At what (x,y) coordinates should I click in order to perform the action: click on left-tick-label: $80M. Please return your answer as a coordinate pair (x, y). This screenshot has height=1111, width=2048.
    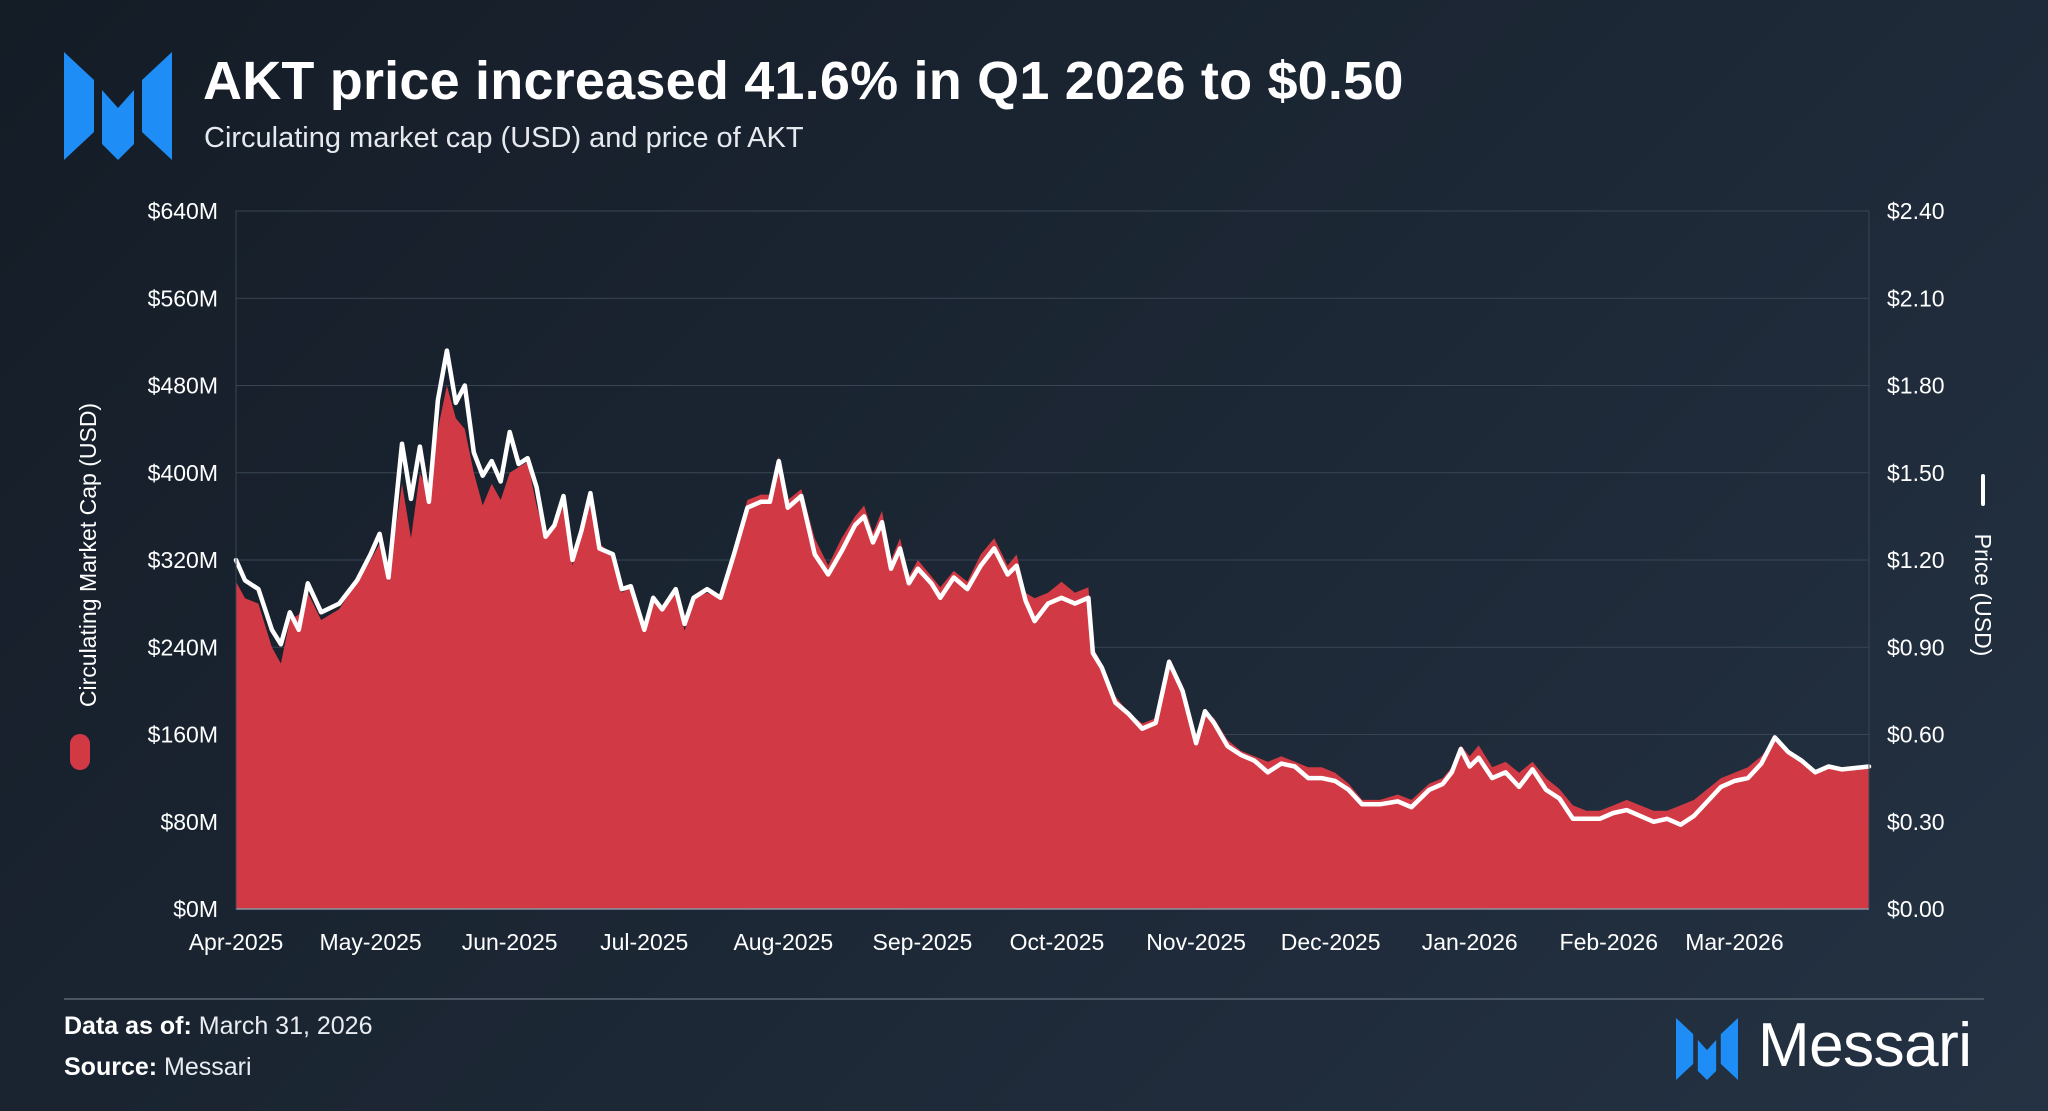
    Looking at the image, I should click on (189, 822).